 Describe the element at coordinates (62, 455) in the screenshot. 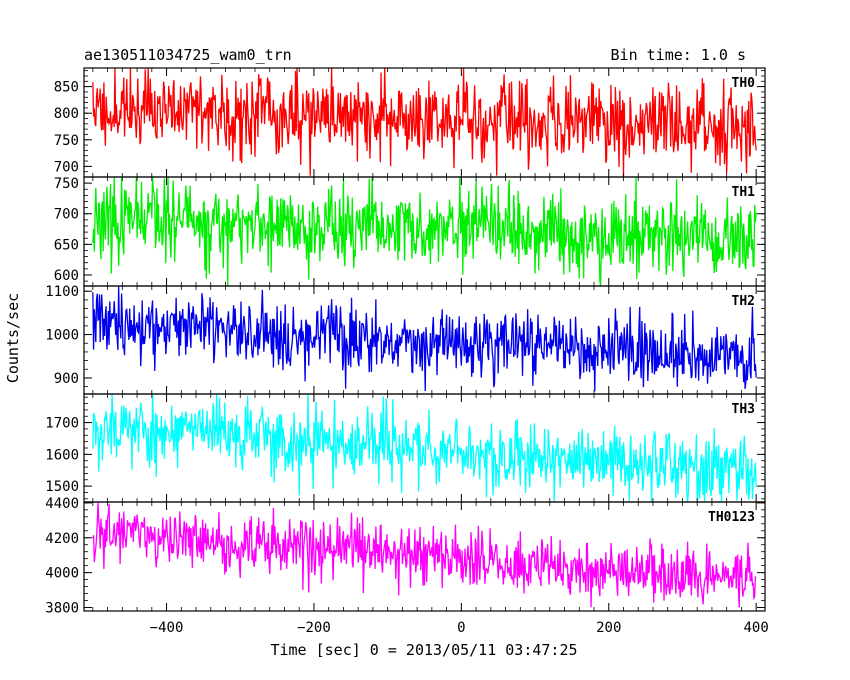

I see `y-tick-label: 1600` at that location.